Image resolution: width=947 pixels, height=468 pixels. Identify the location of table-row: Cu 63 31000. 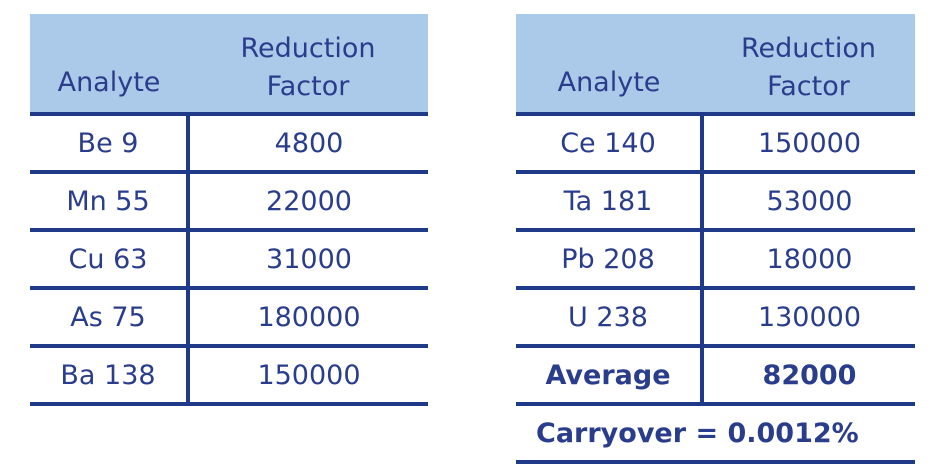
(229, 260).